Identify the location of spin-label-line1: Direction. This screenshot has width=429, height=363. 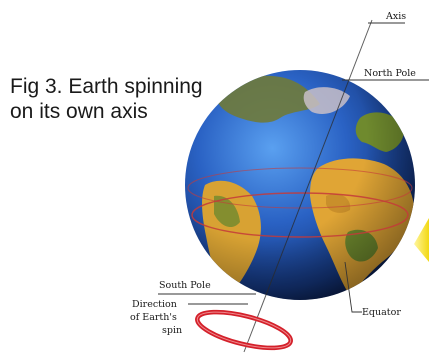
(154, 304).